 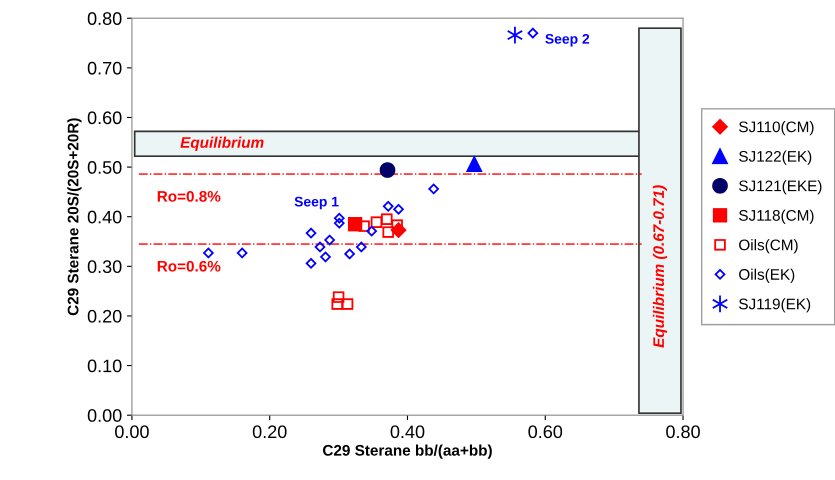 I want to click on y-tick-label: 0.80, so click(x=105, y=18).